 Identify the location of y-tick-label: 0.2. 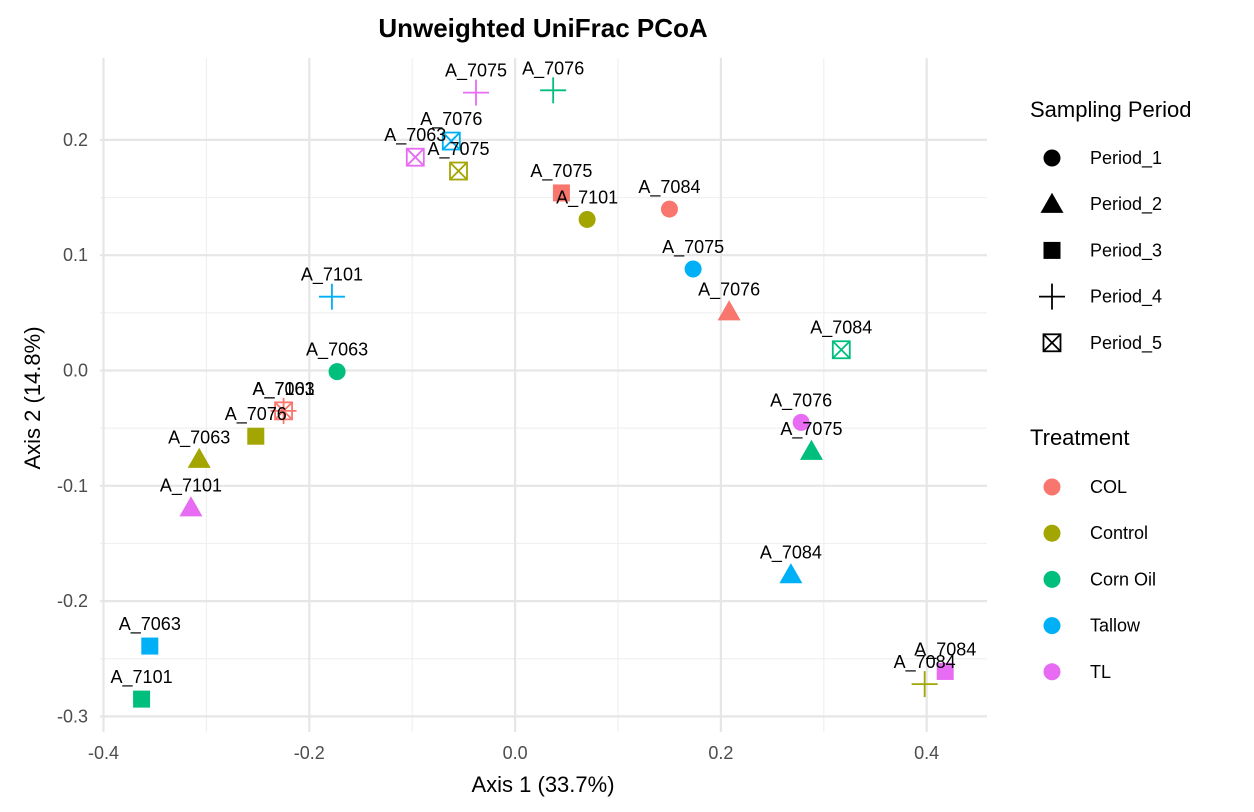
(75, 140).